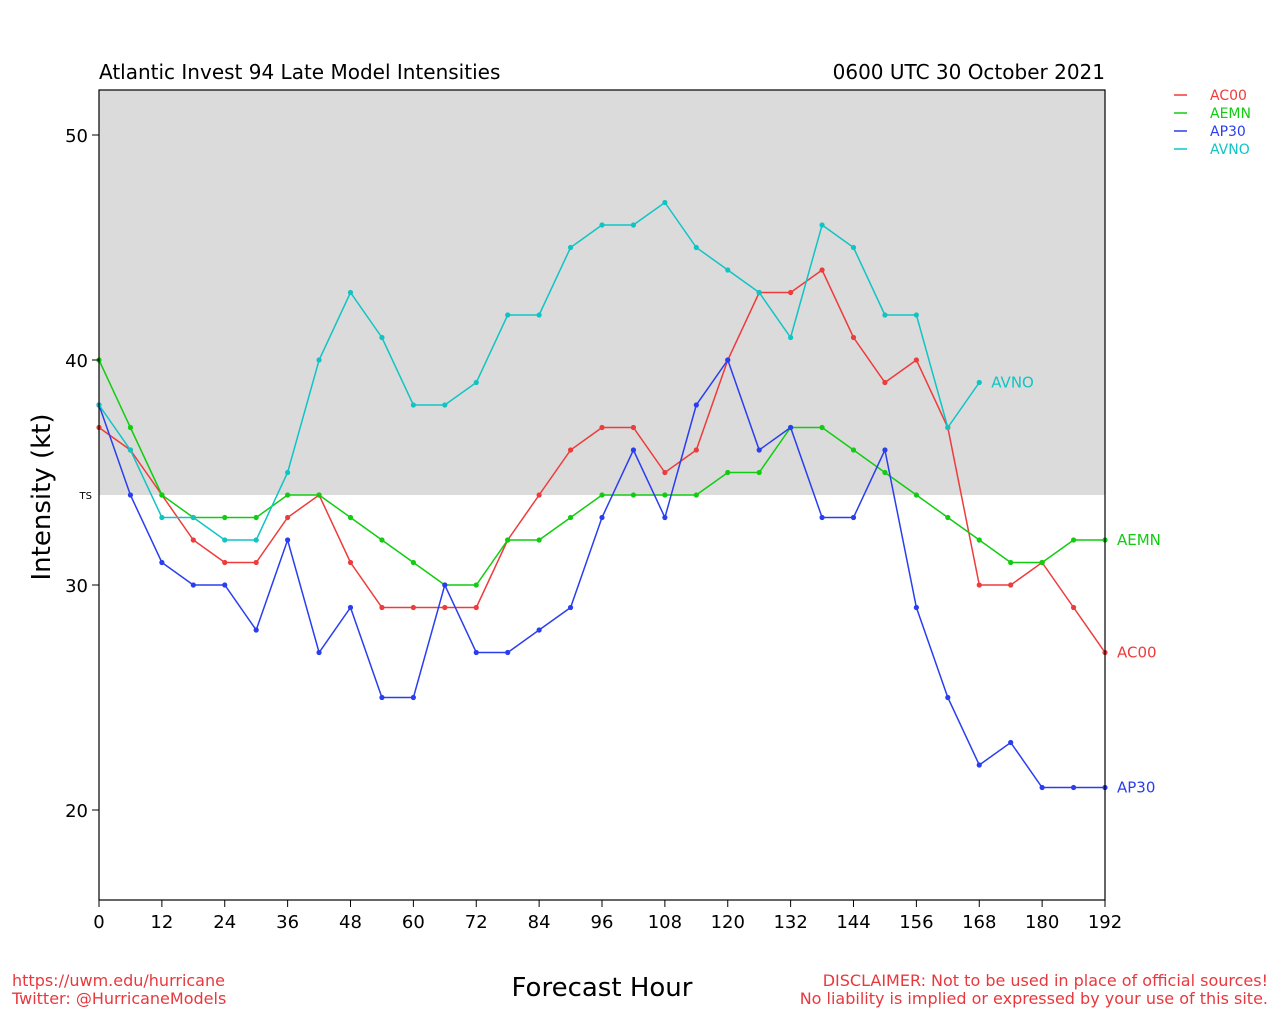  What do you see at coordinates (1228, 96) in the screenshot?
I see `legend-label-ac00: AC00` at bounding box center [1228, 96].